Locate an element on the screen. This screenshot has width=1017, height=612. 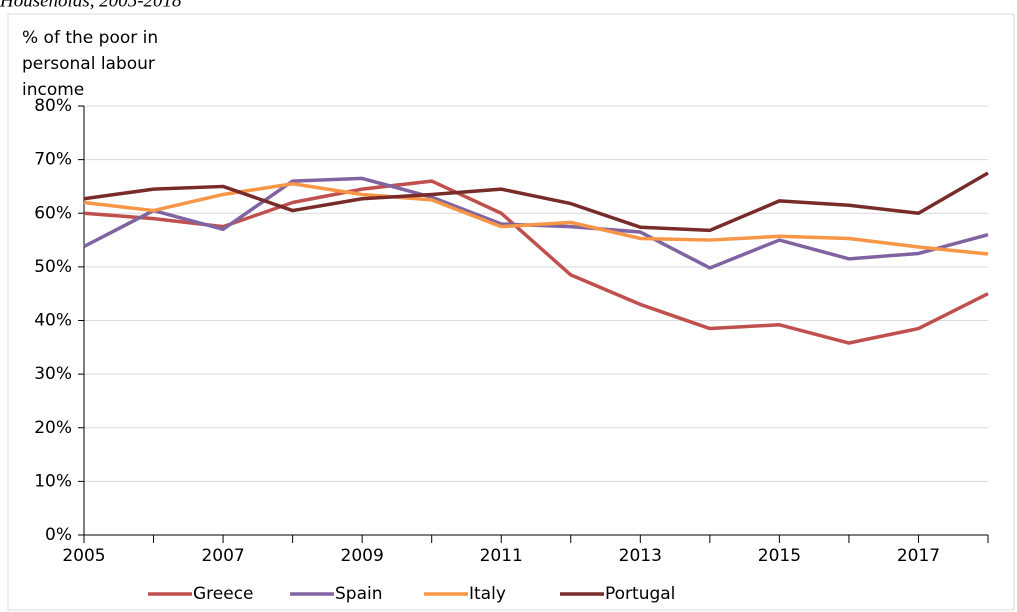
x-tick-label: 2009 is located at coordinates (362, 556).